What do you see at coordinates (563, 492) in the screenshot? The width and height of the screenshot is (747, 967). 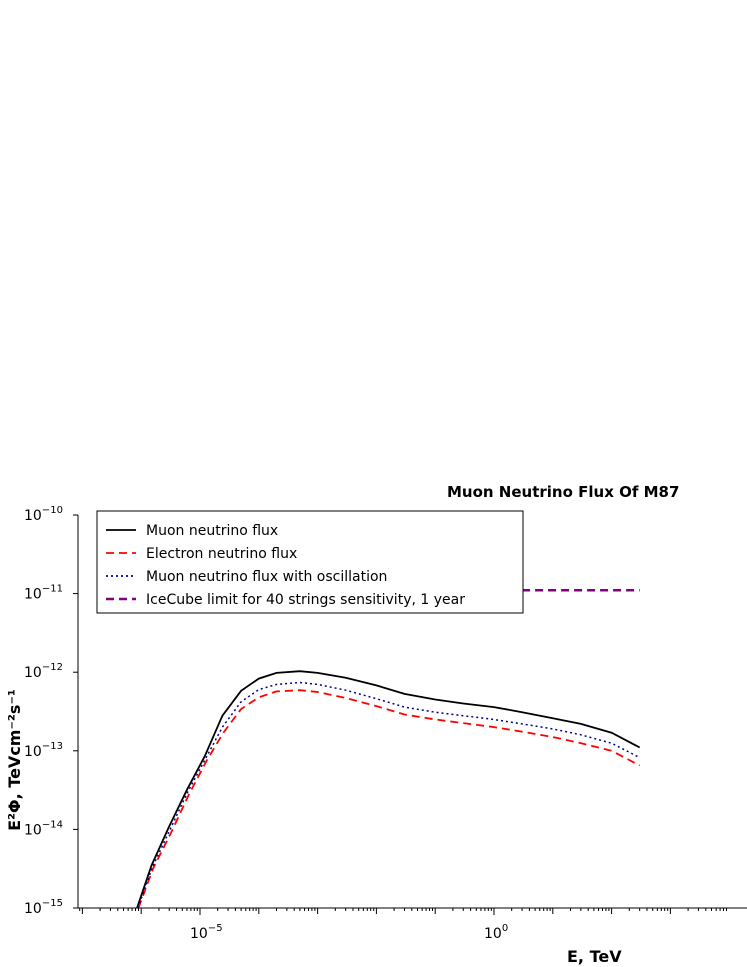 I see `chart-title: Muon Neutrino Flux Of M87` at bounding box center [563, 492].